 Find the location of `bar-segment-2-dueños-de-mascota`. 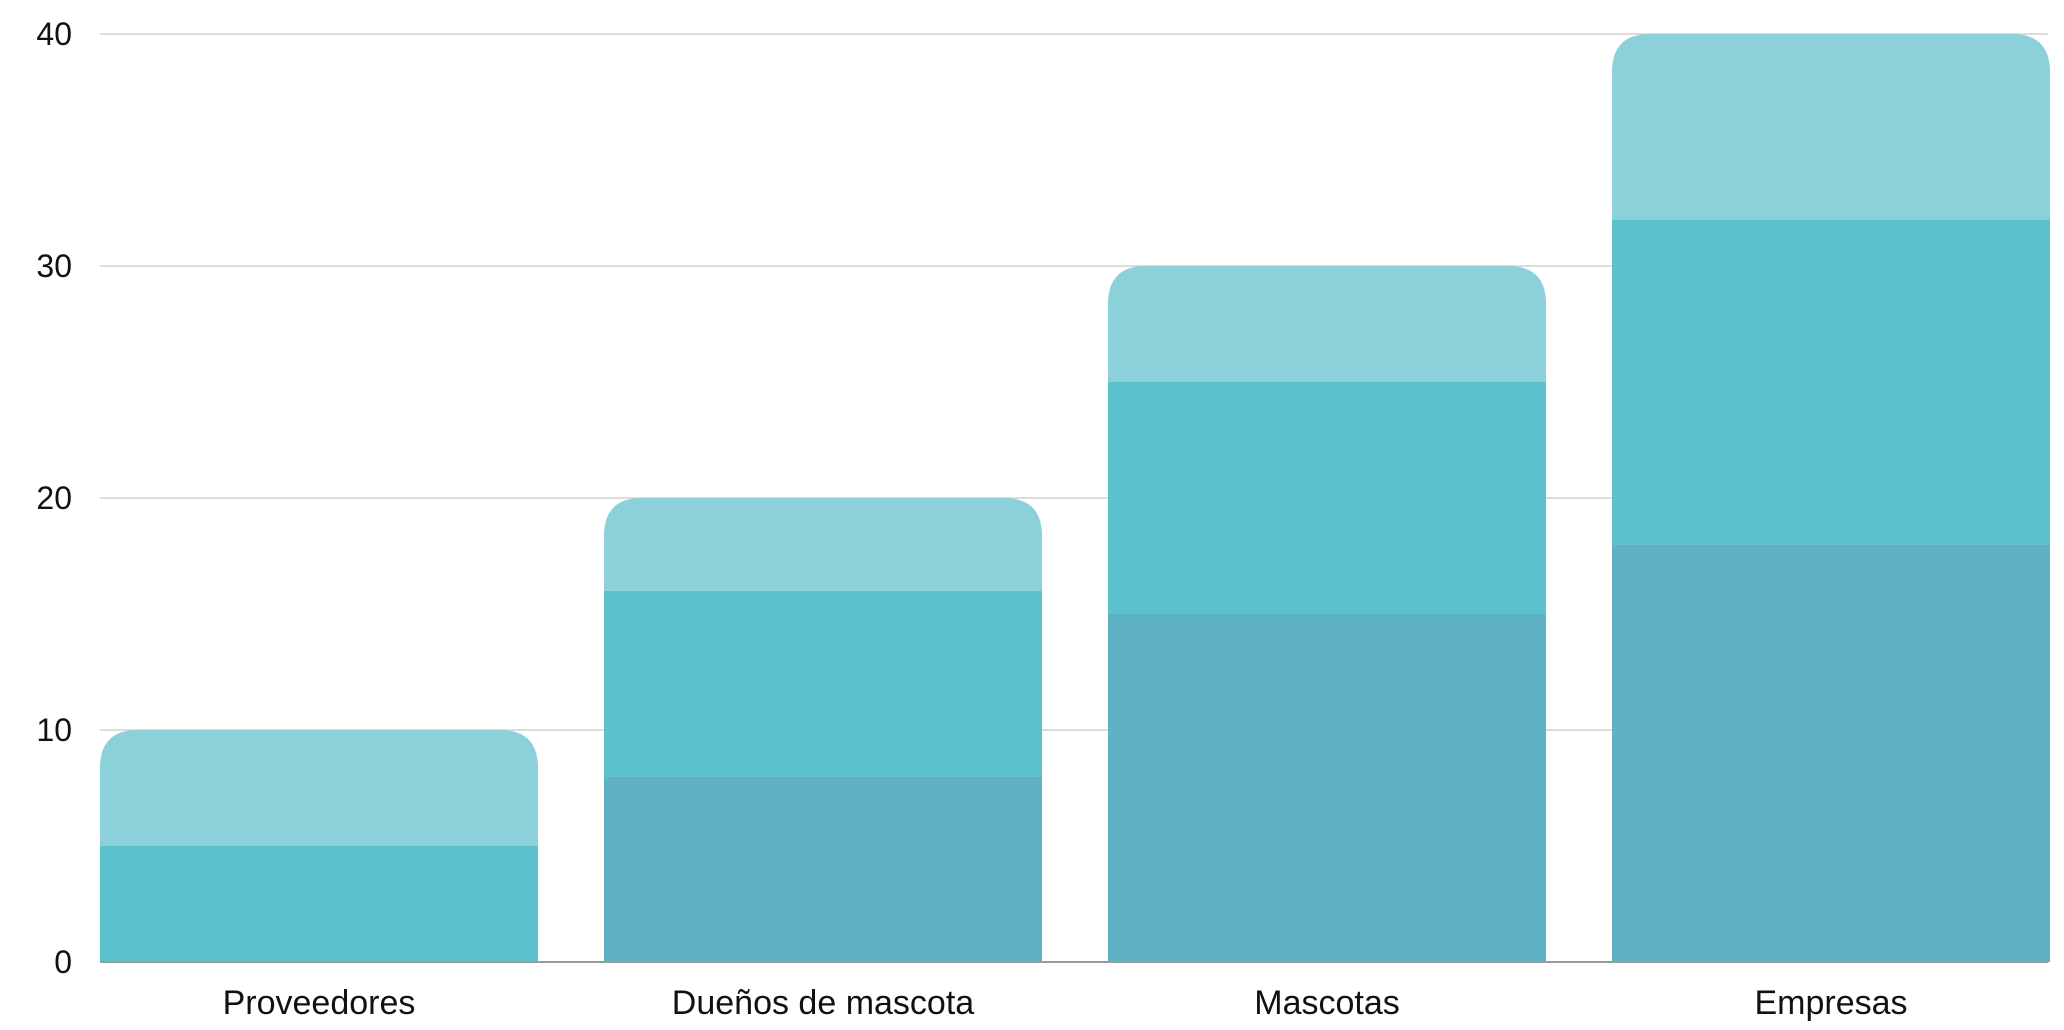

bar-segment-2-dueños-de-mascota is located at coordinates (823, 683).